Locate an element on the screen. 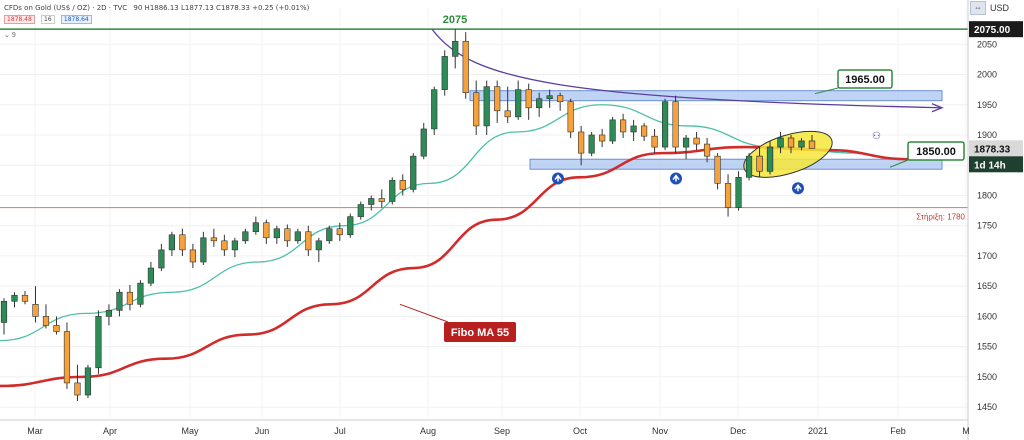  x-tick-label: Jul is located at coordinates (340, 431).